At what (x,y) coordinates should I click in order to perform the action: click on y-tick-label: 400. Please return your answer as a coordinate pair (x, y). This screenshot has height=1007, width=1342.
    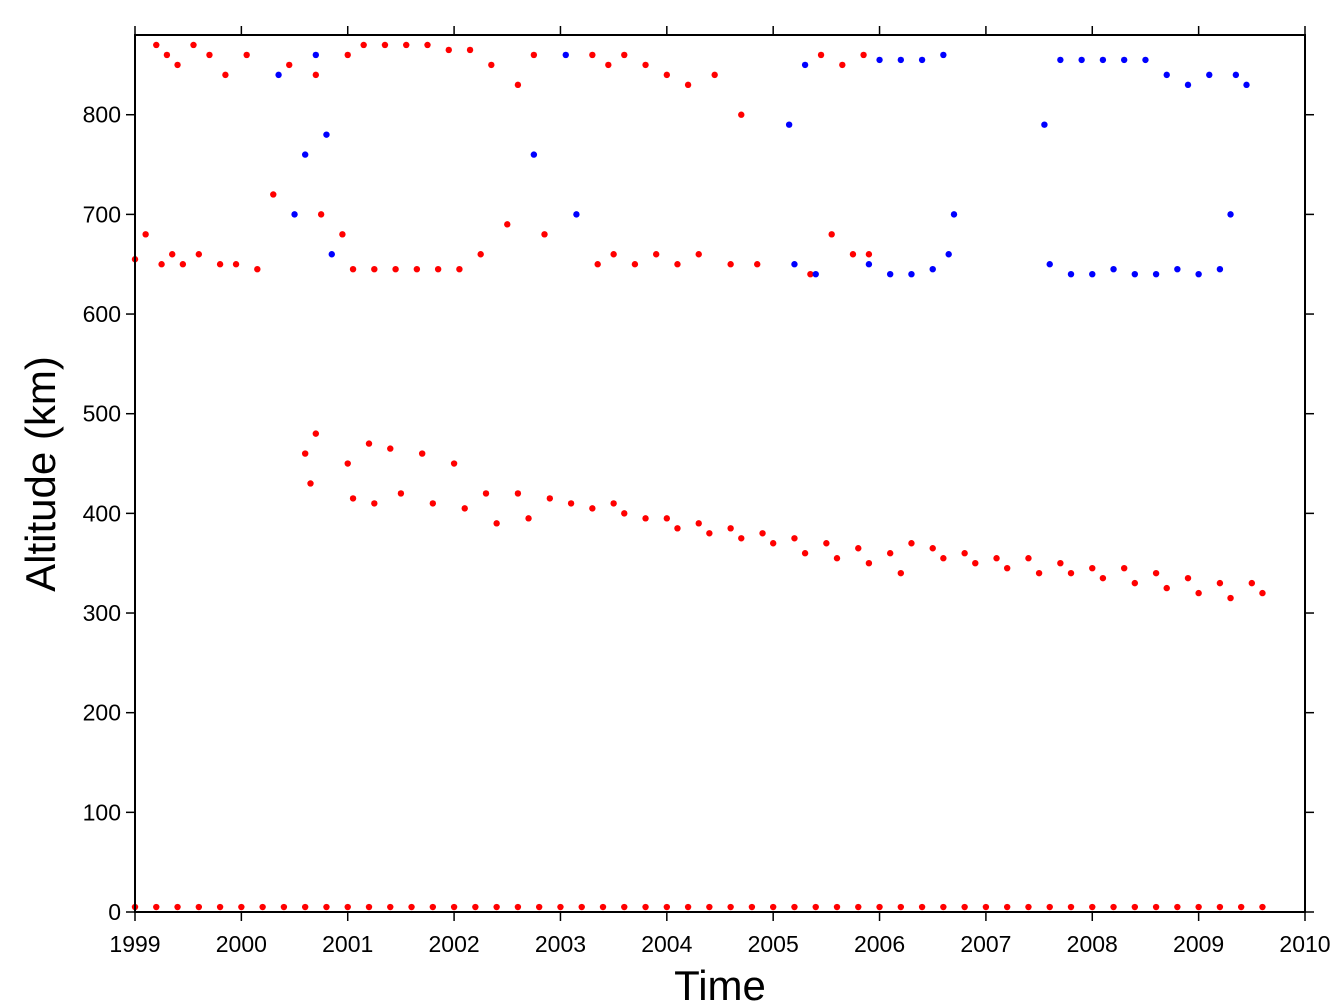
    Looking at the image, I should click on (102, 513).